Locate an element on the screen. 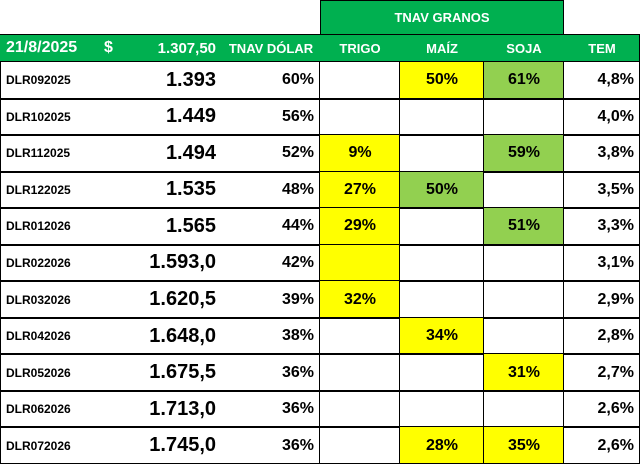 Image resolution: width=640 pixels, height=464 pixels. column-header: MAÍZ is located at coordinates (442, 48).